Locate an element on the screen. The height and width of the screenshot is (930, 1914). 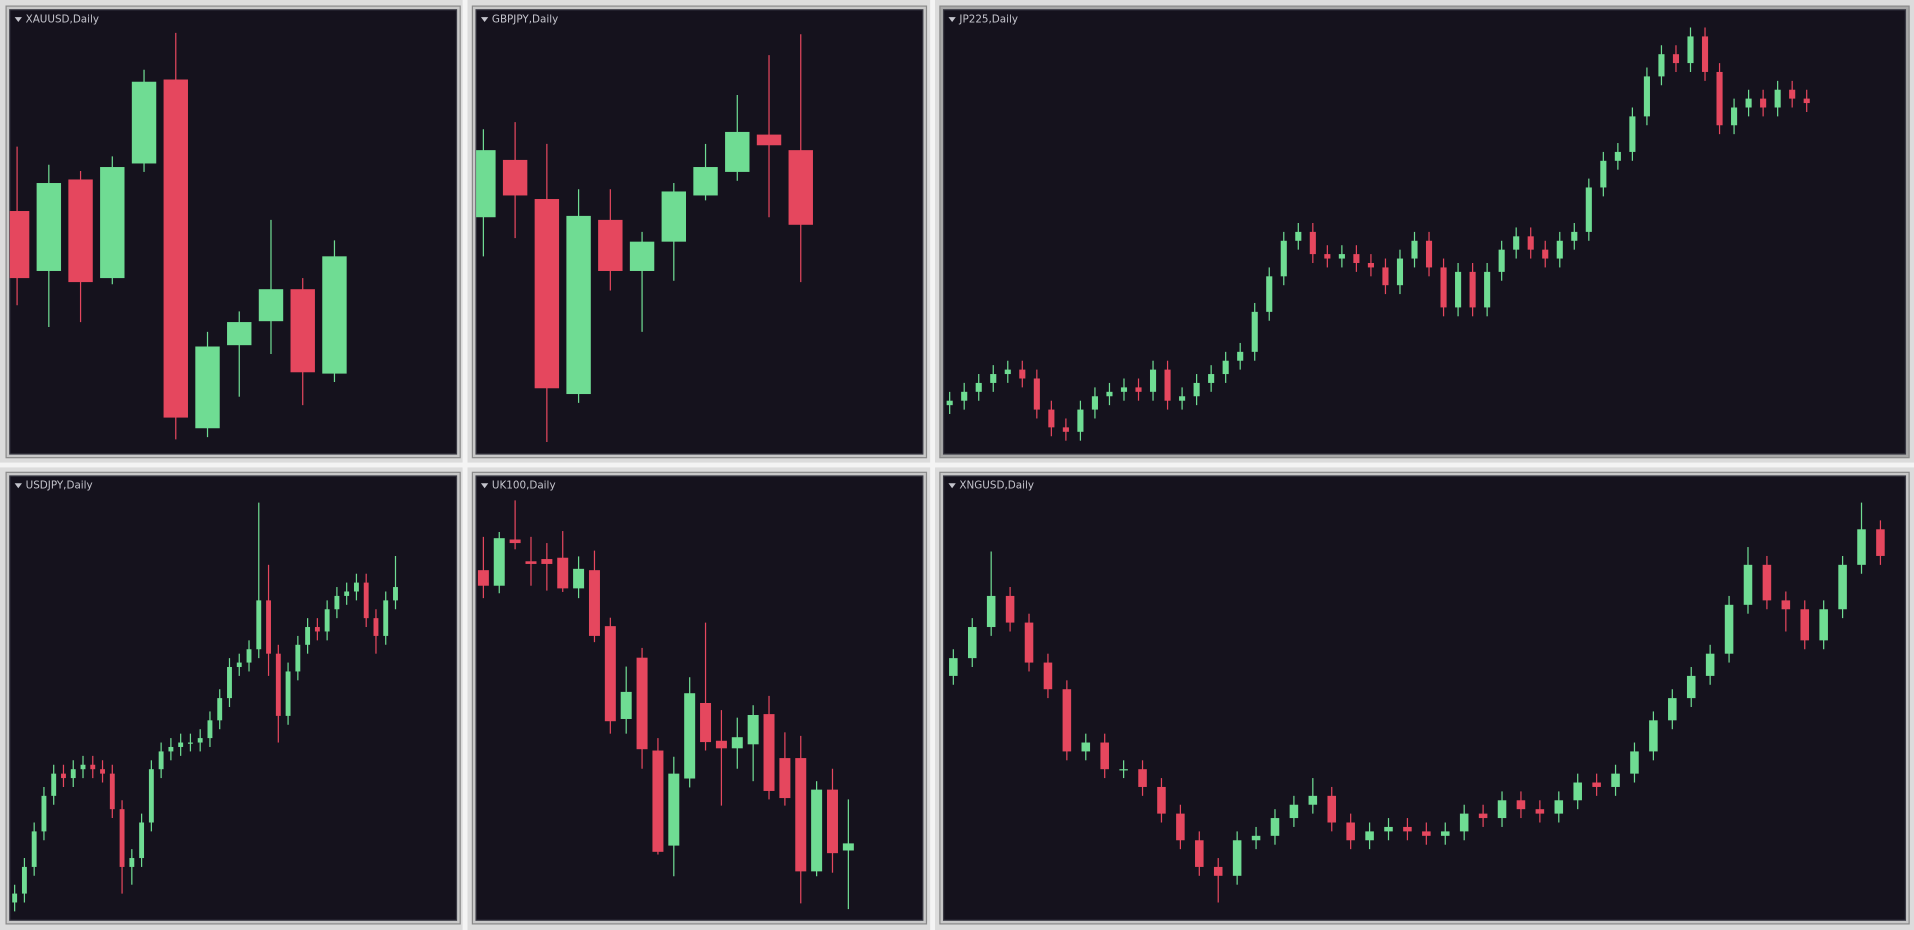
chart-window: UK100,Daily is located at coordinates (699, 698).